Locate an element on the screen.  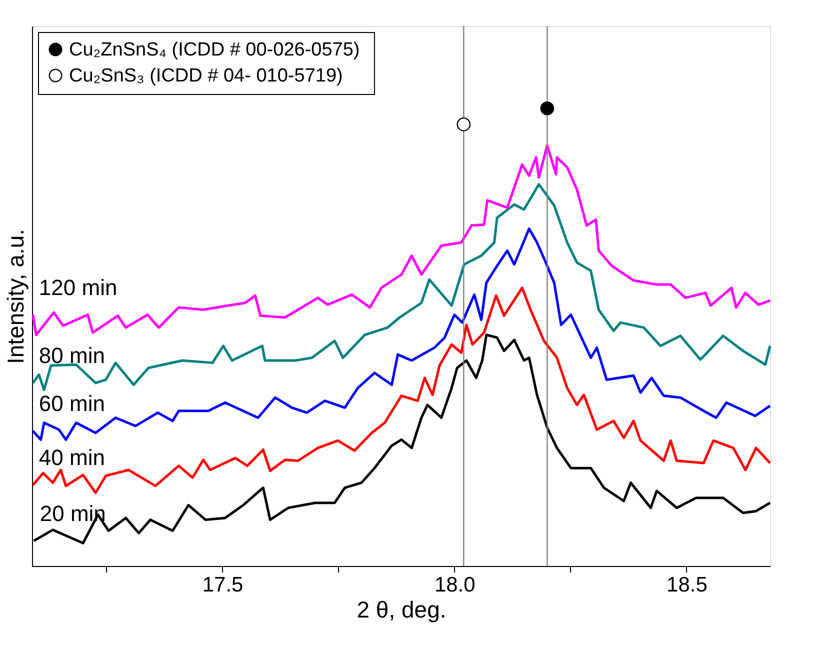
series-label: 60 min is located at coordinates (71, 403).